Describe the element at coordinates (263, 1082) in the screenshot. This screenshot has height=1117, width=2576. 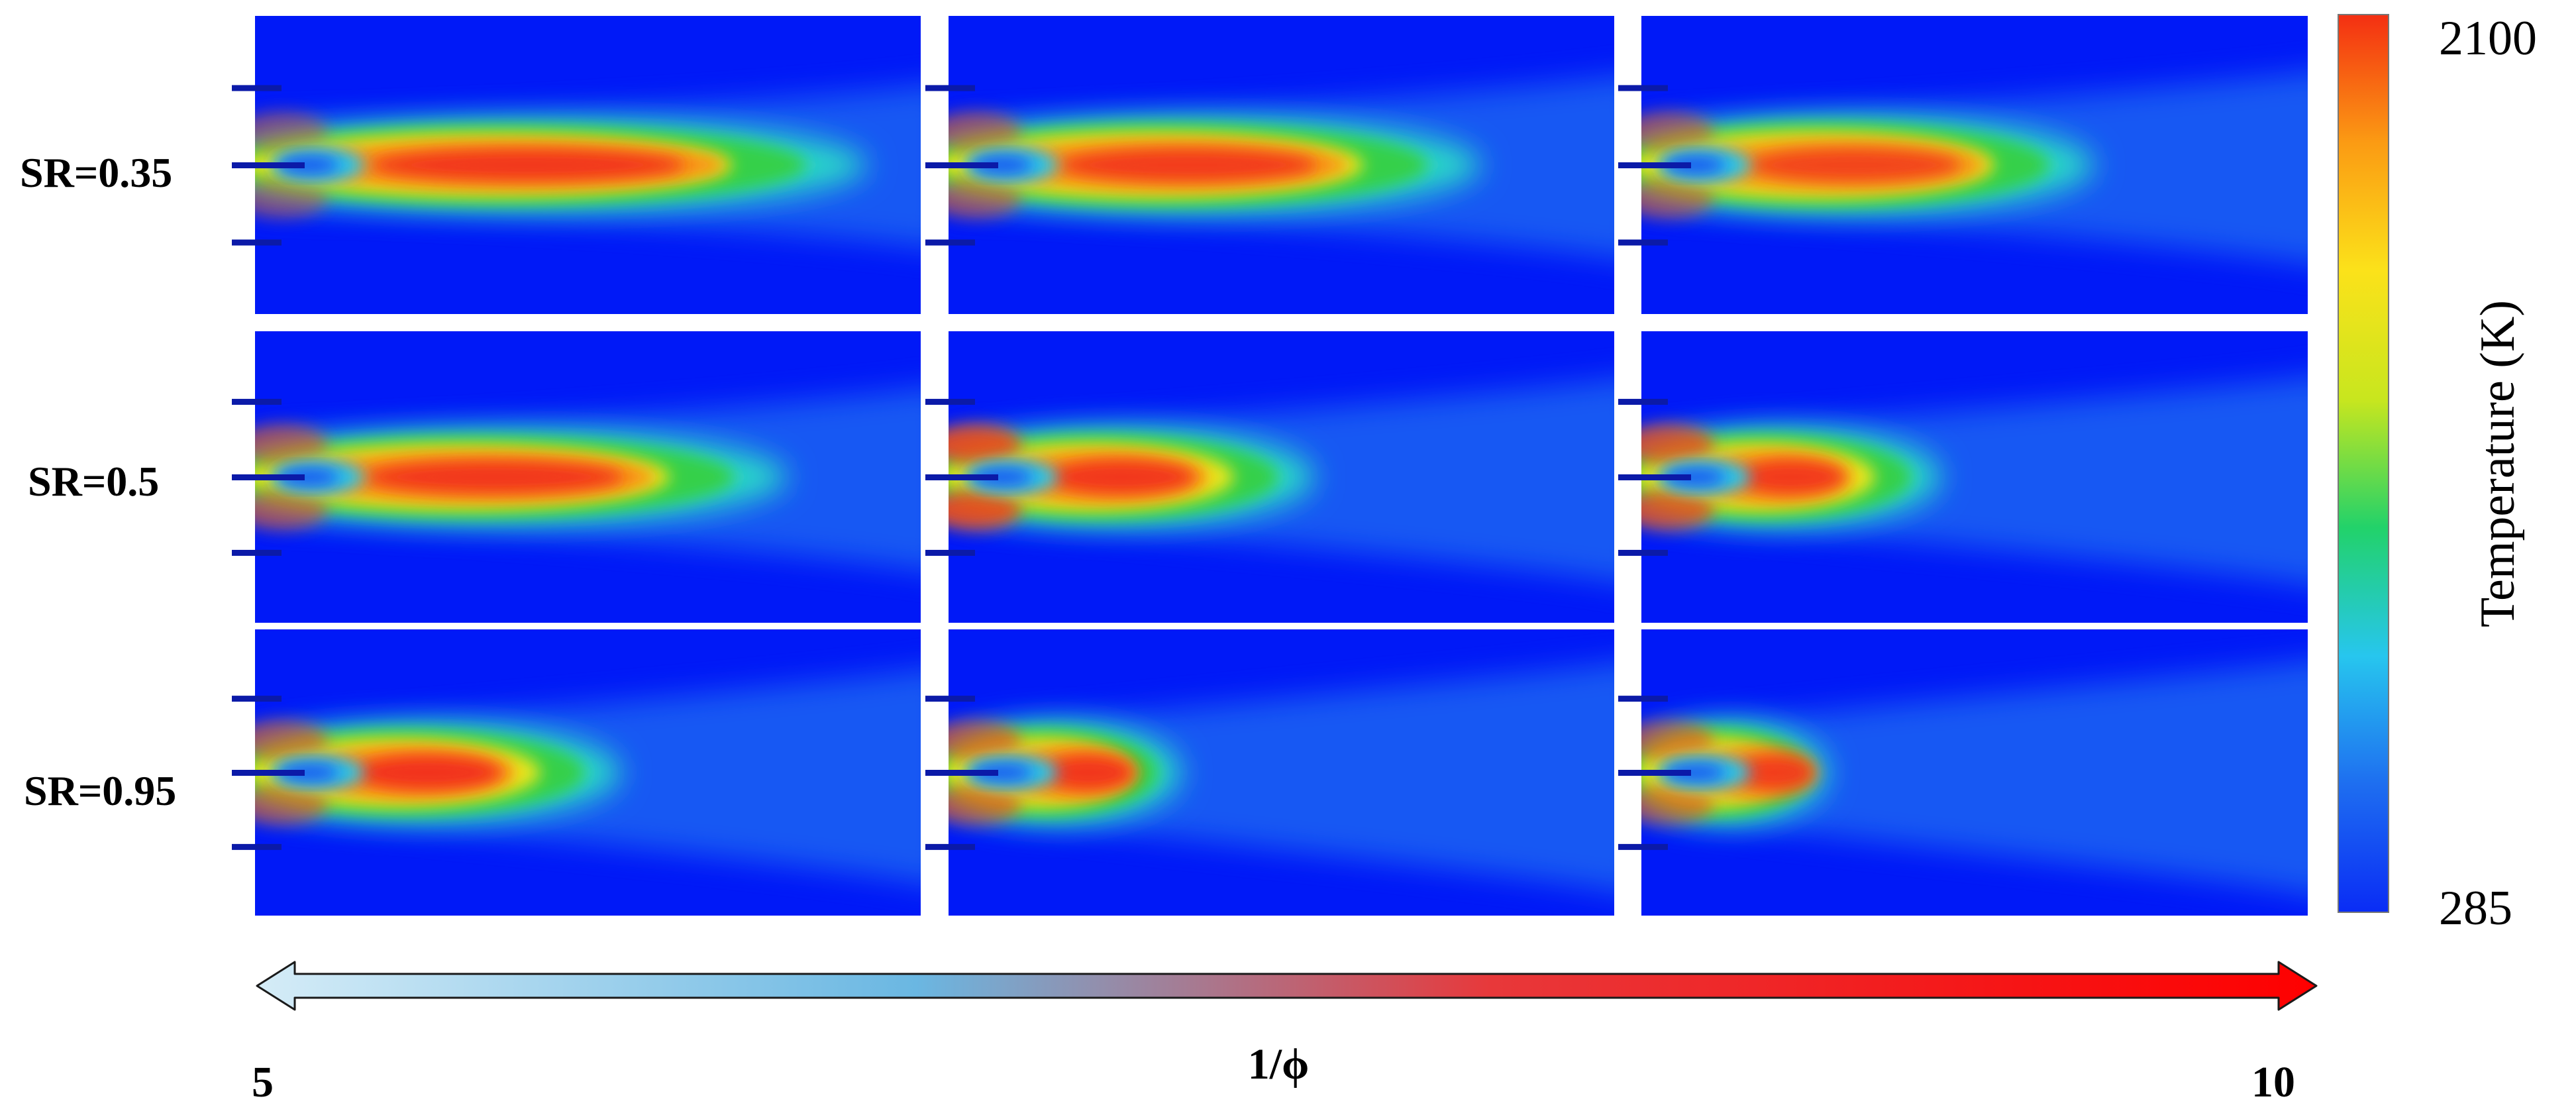
I see `x-axis-min-label: 5` at that location.